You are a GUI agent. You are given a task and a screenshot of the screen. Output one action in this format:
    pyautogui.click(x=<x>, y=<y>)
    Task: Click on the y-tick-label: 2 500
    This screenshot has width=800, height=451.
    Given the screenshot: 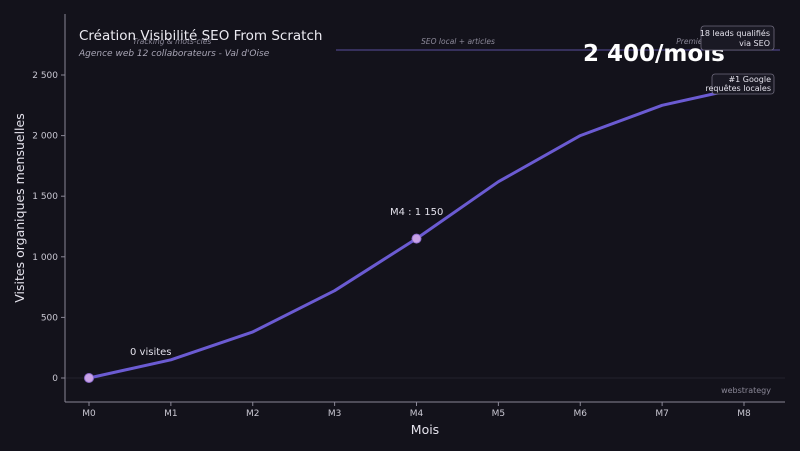 What is the action you would take?
    pyautogui.click(x=45, y=76)
    